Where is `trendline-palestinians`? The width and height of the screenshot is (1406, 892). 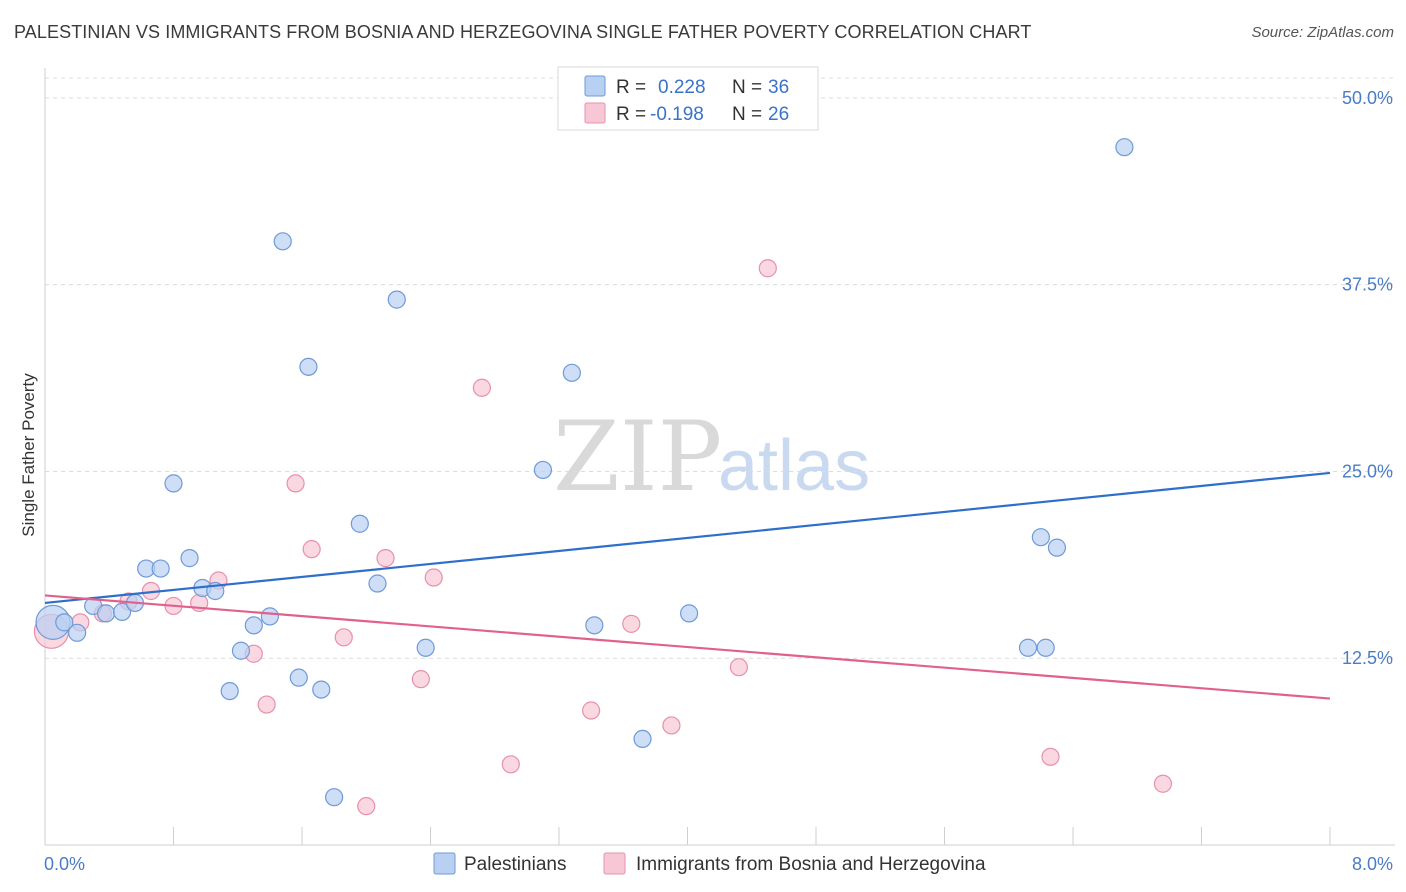
trendline-palestinians is located at coordinates (687, 538).